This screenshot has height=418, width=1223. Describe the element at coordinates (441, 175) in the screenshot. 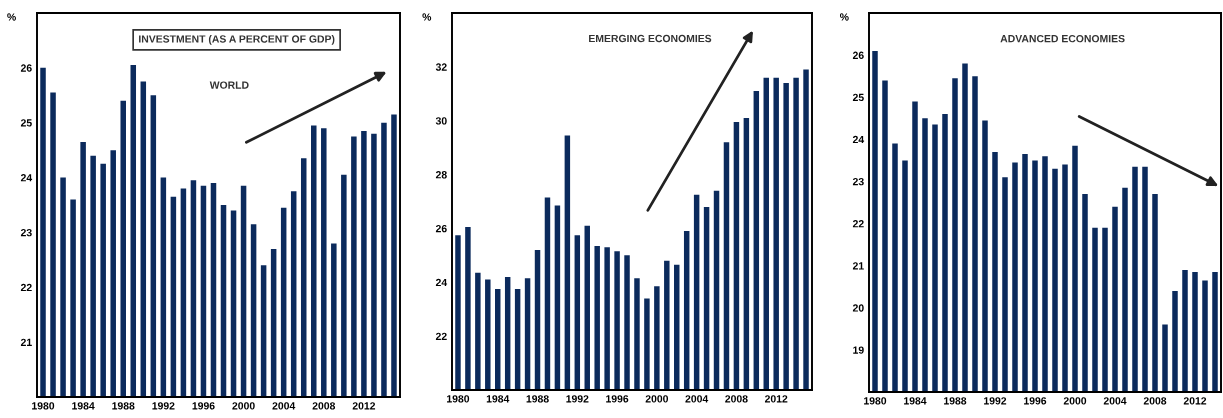

I see `y-tick-label: 28` at that location.